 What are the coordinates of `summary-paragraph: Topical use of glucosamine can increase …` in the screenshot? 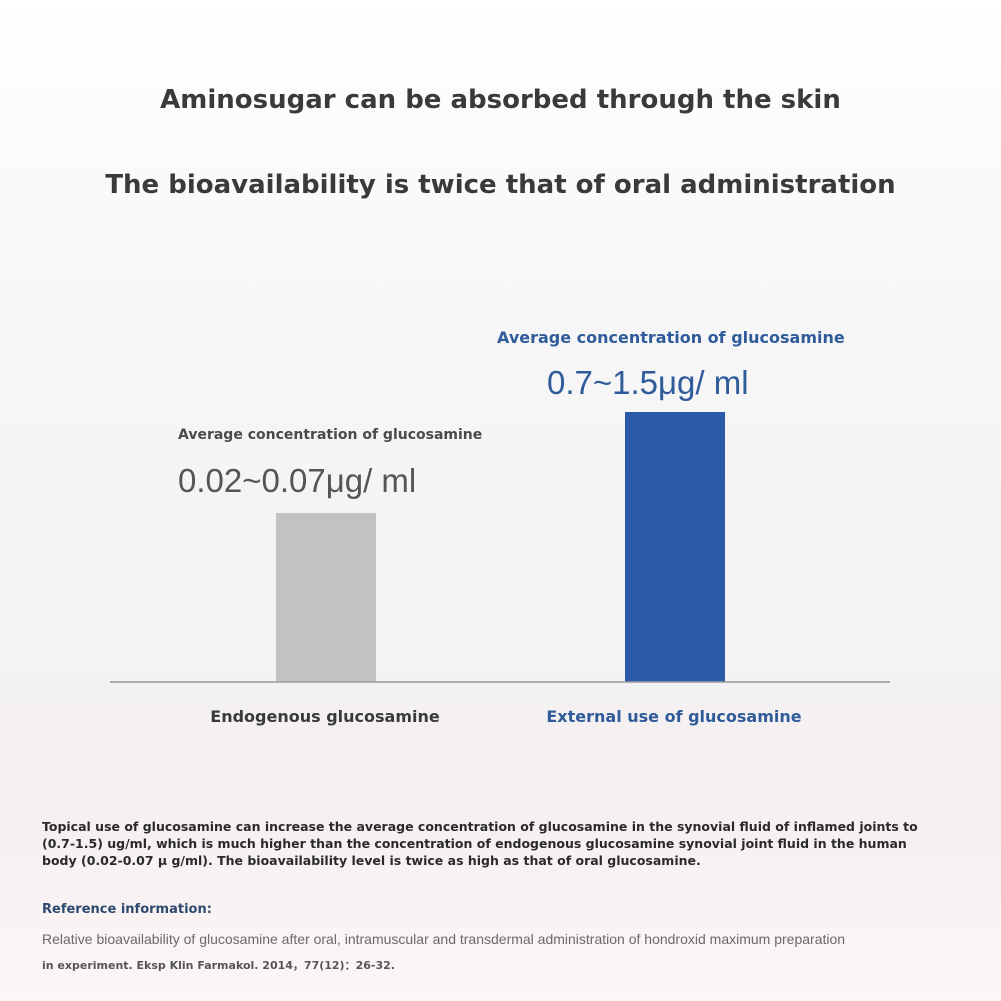 It's located at (480, 843).